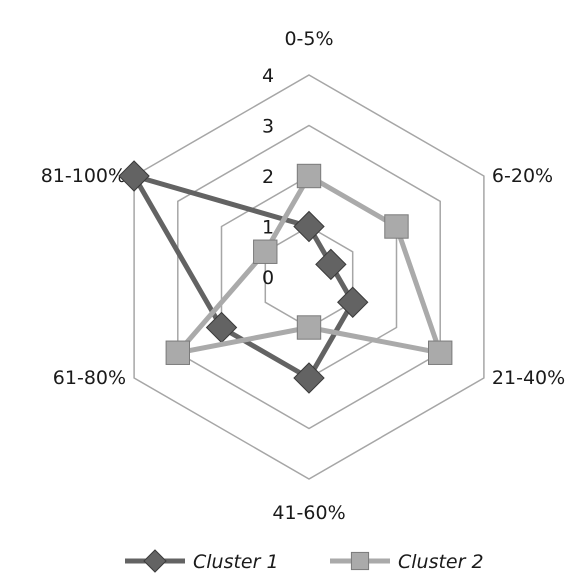 Image resolution: width=583 pixels, height=573 pixels. I want to click on legend-item: Cluster 1, so click(202, 561).